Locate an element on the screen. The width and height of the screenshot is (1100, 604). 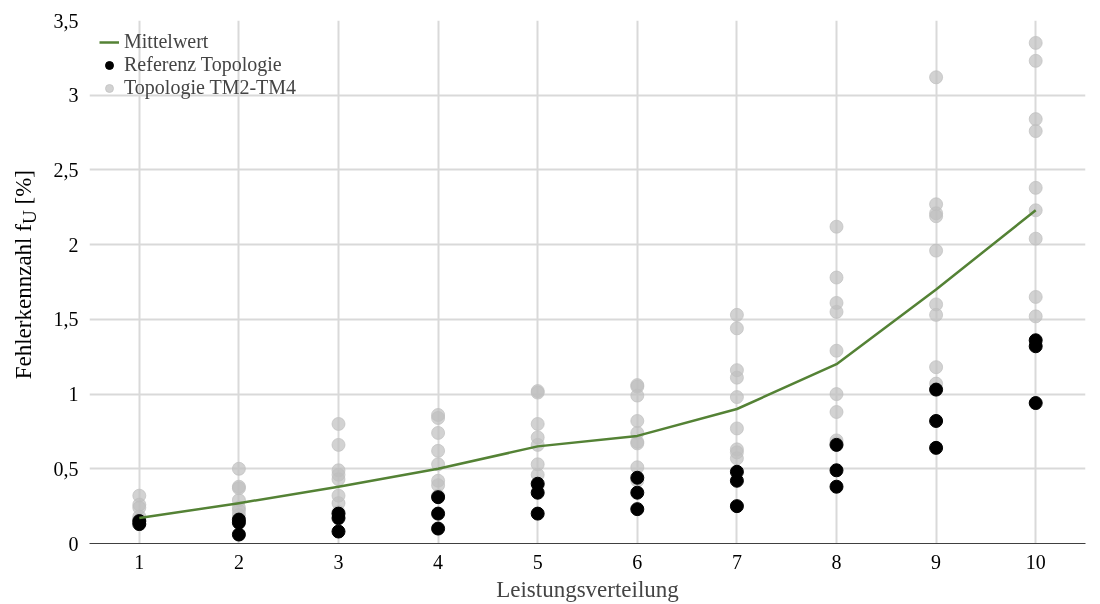
x-tick-label: 10 is located at coordinates (1035, 561).